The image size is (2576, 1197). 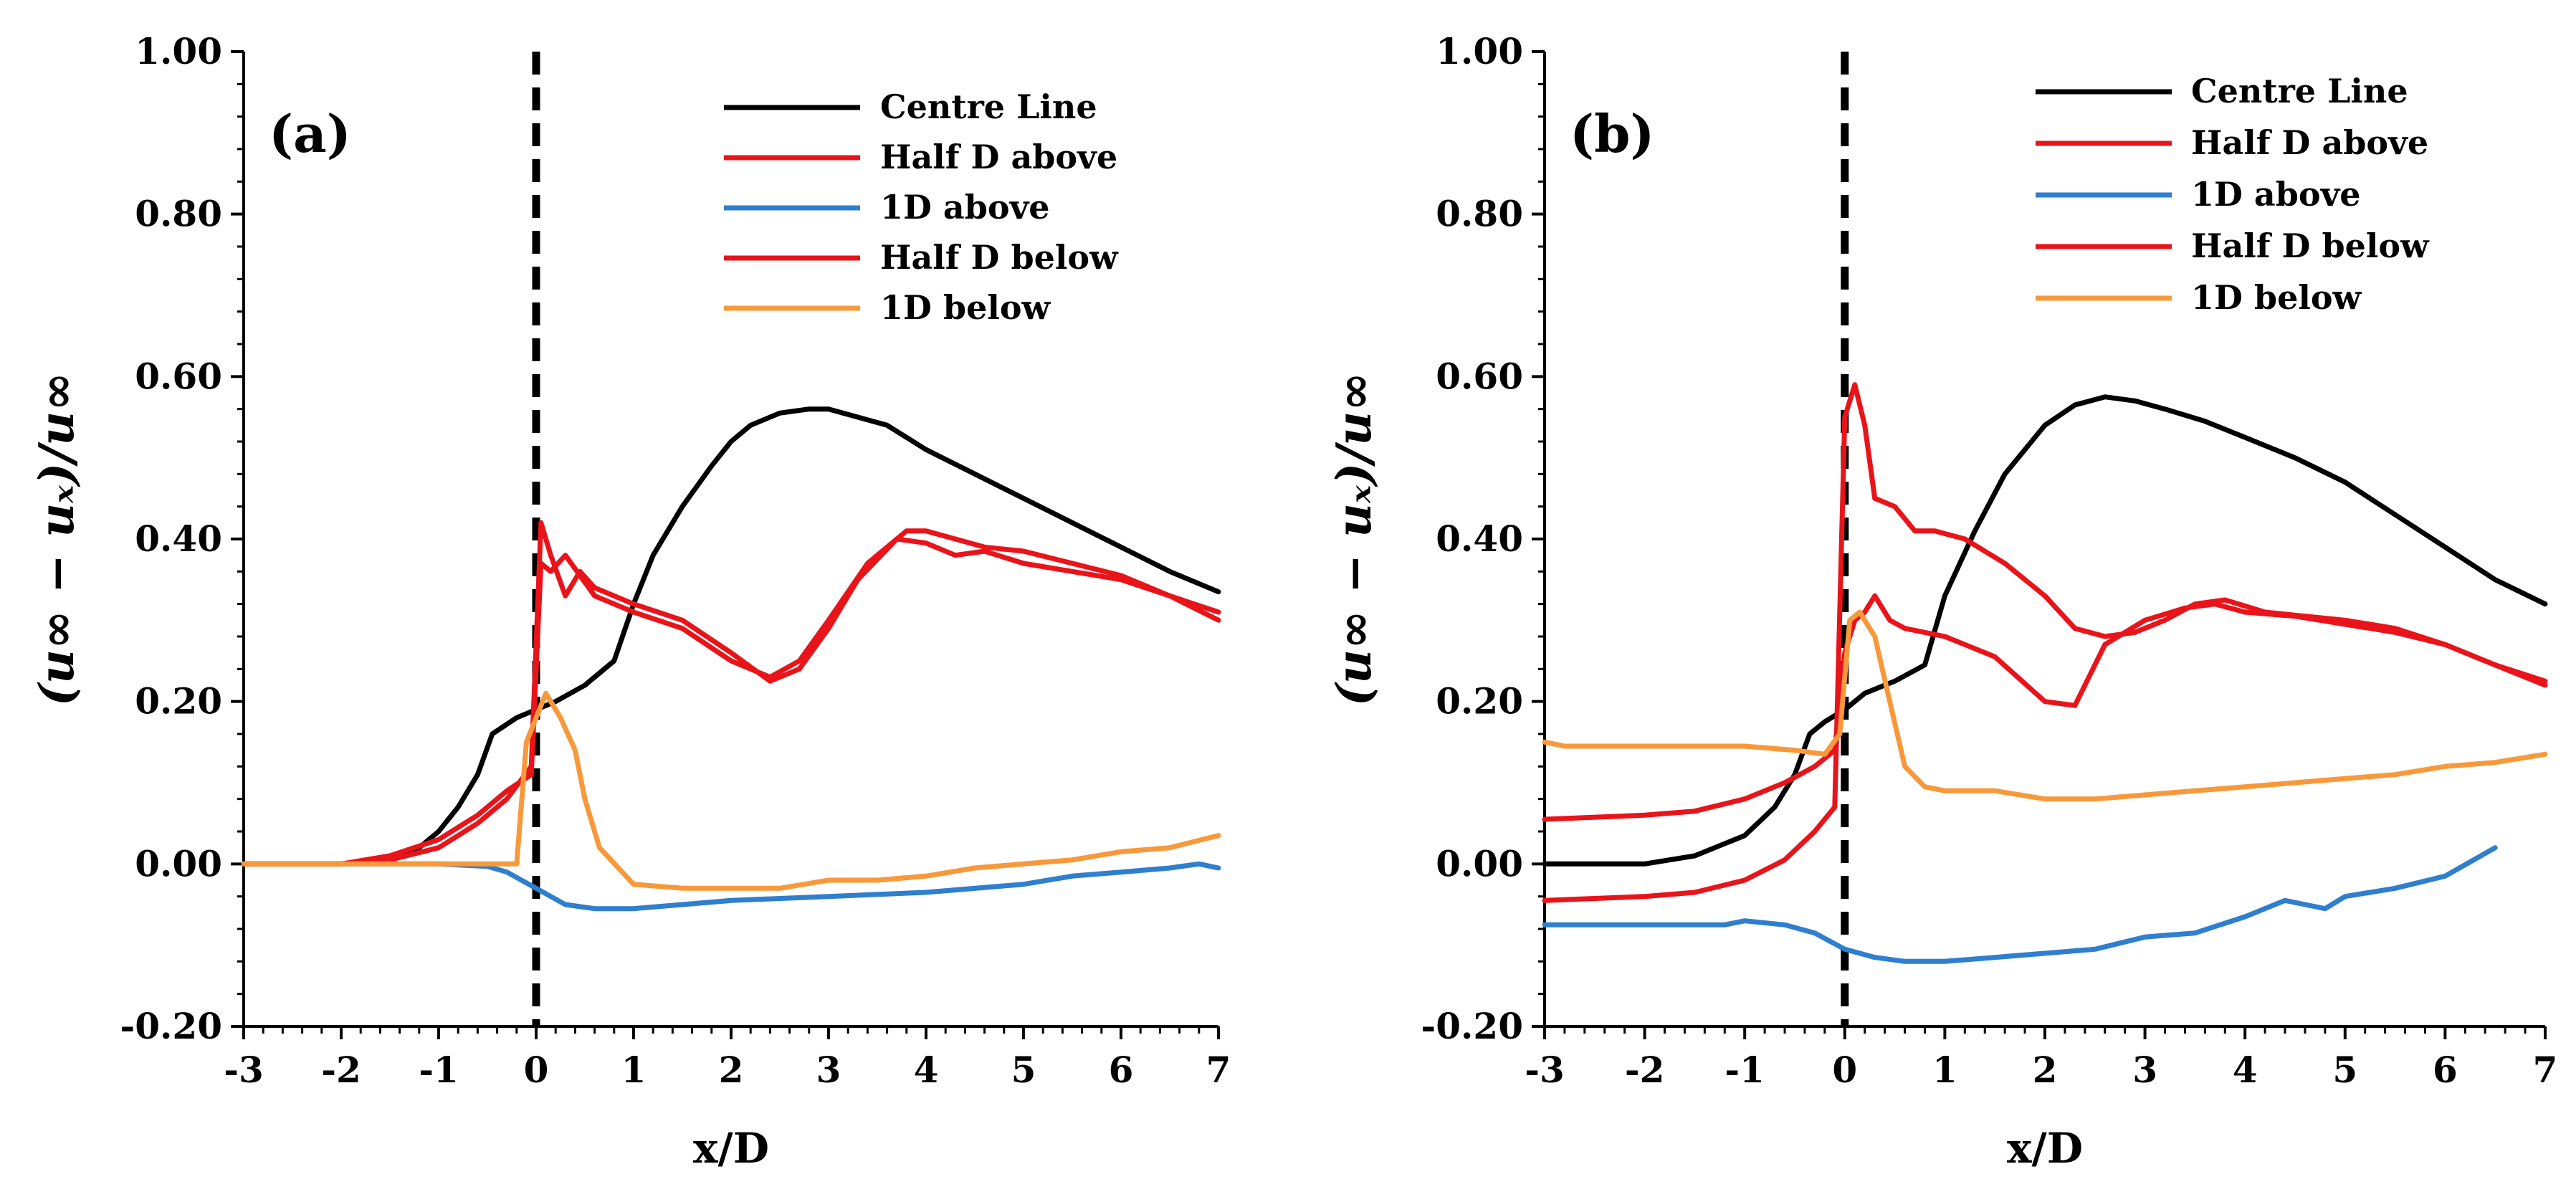 What do you see at coordinates (1612, 133) in the screenshot?
I see `panel-label: (b)` at bounding box center [1612, 133].